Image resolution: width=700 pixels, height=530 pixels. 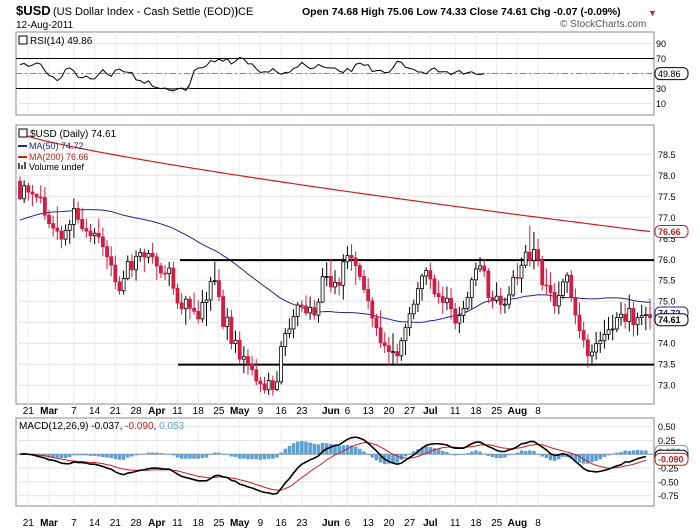 What do you see at coordinates (667, 365) in the screenshot?
I see `price-tick-label: 73.5` at bounding box center [667, 365].